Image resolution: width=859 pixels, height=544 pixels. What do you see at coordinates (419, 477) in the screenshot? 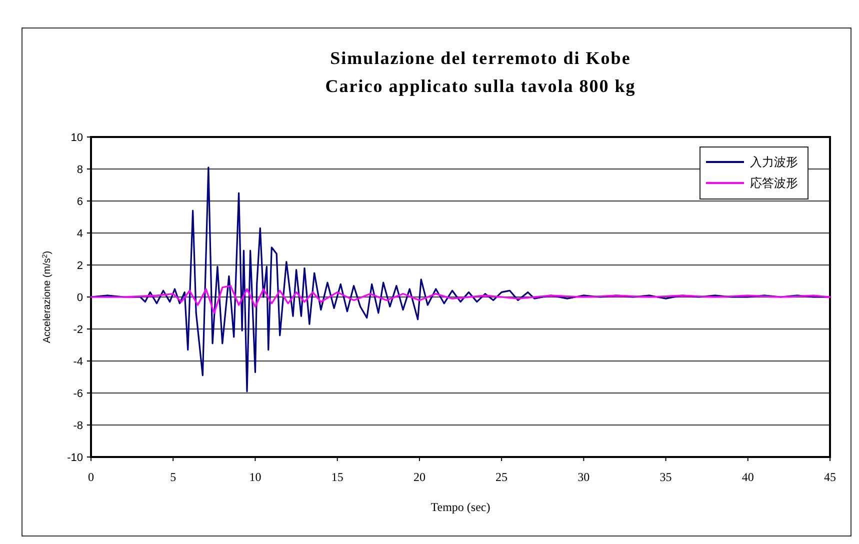
I see `x-tick-label: 20` at bounding box center [419, 477].